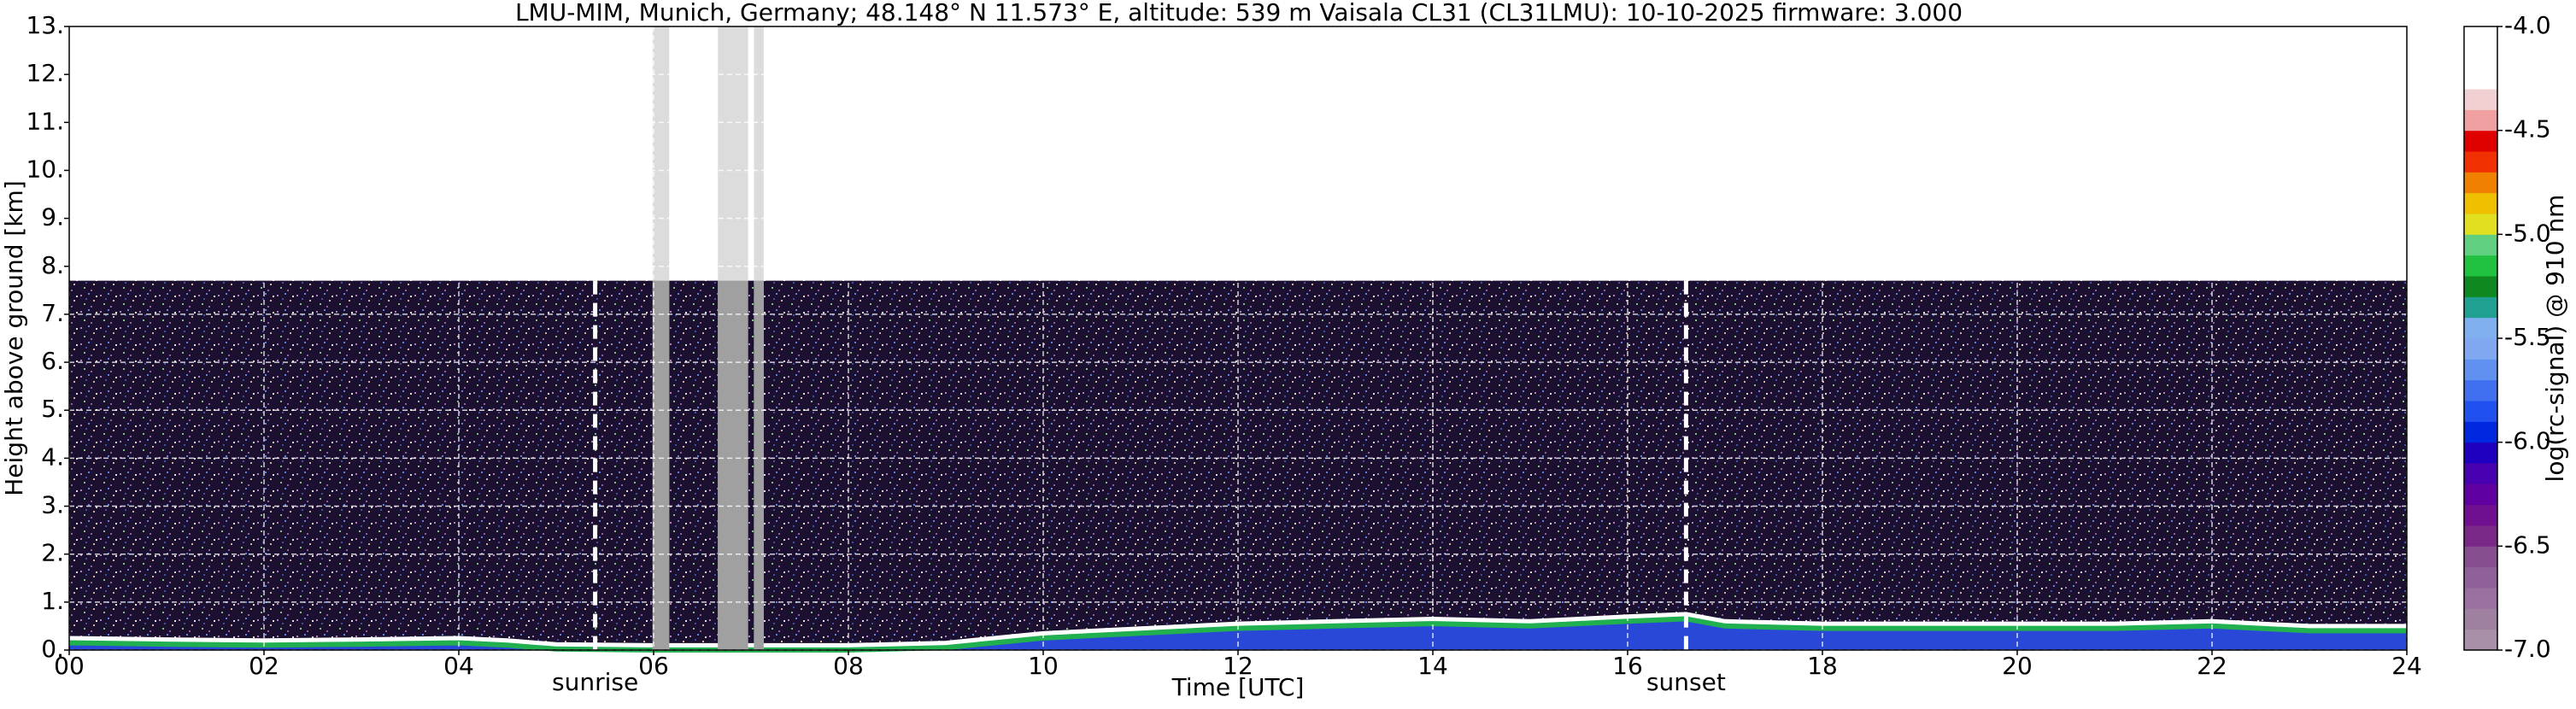 The width and height of the screenshot is (2576, 709). I want to click on y-tick-label: 1., so click(52, 601).